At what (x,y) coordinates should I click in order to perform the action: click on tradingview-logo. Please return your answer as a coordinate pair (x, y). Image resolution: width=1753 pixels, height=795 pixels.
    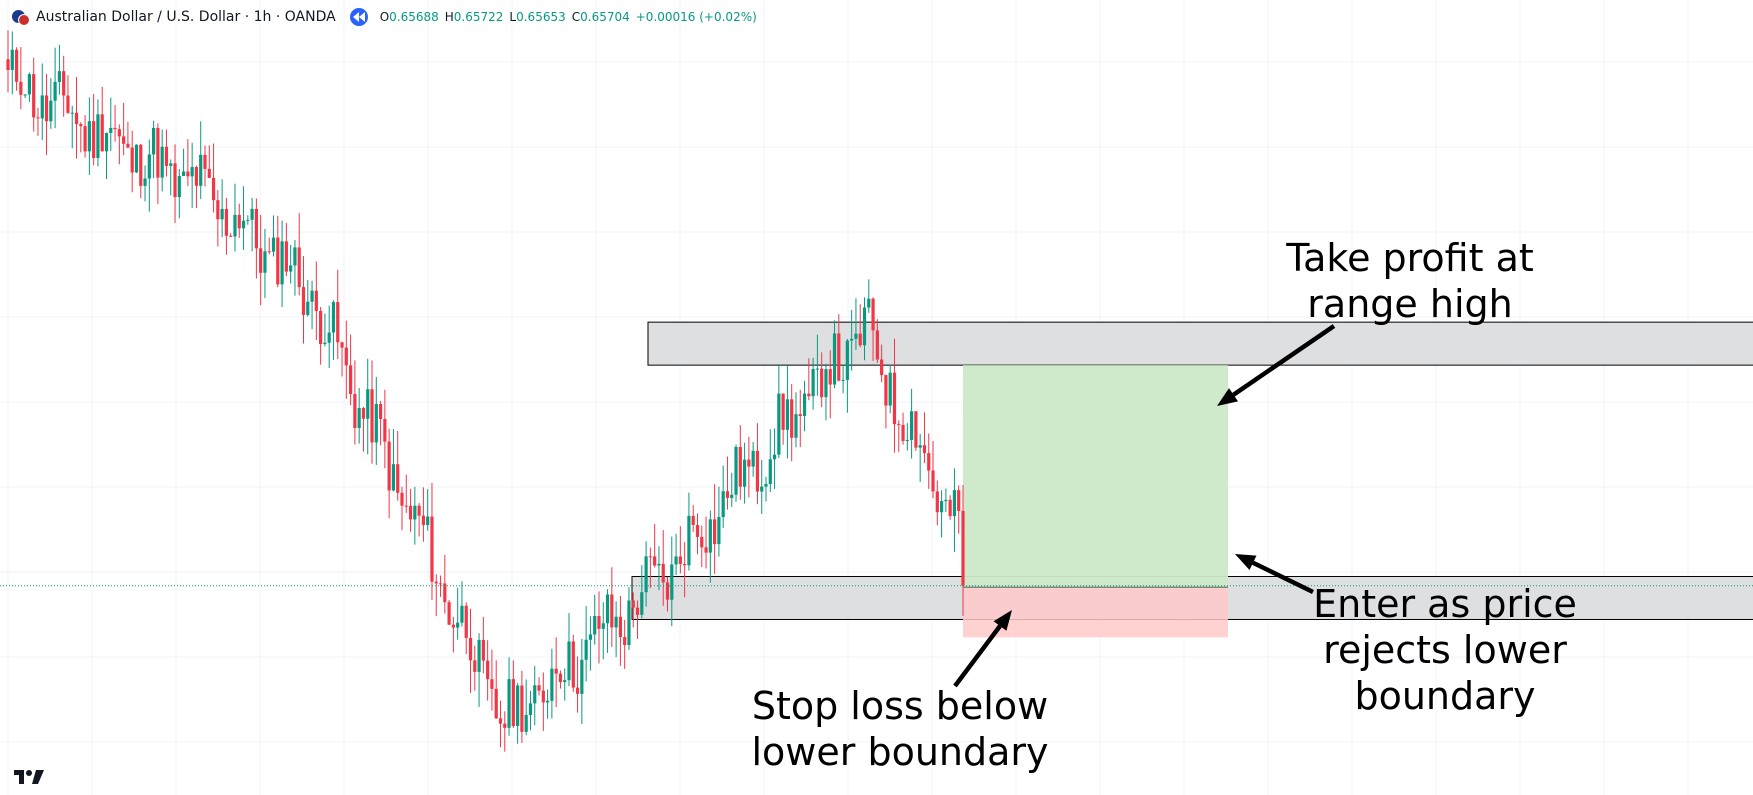
    Looking at the image, I should click on (30, 779).